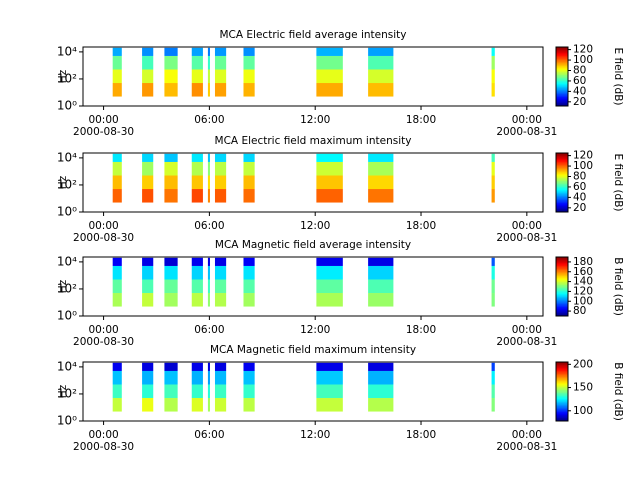  I want to click on y-tick-label: 10², so click(67, 78).